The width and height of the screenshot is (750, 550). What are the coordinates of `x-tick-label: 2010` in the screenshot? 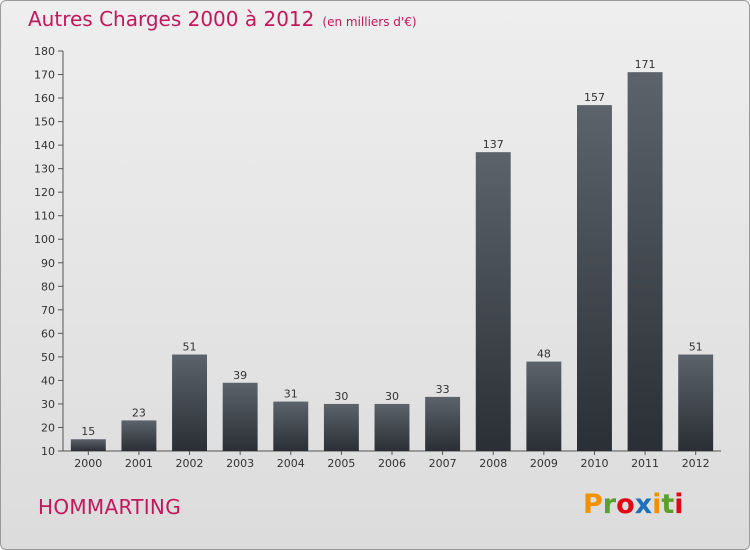 It's located at (594, 463).